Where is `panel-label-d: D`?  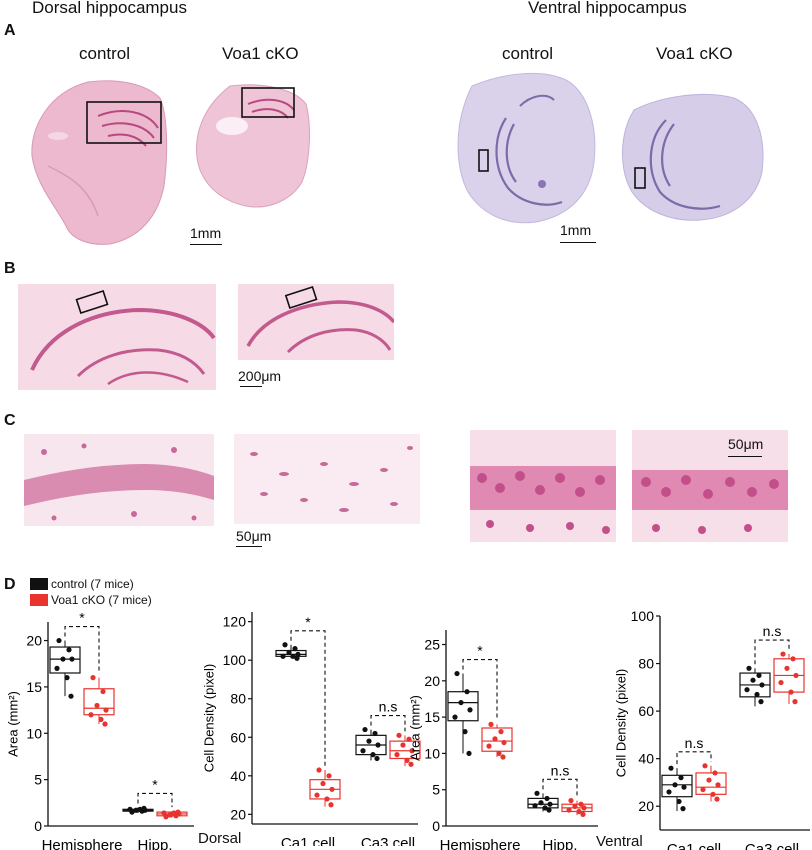 panel-label-d: D is located at coordinates (10, 584).